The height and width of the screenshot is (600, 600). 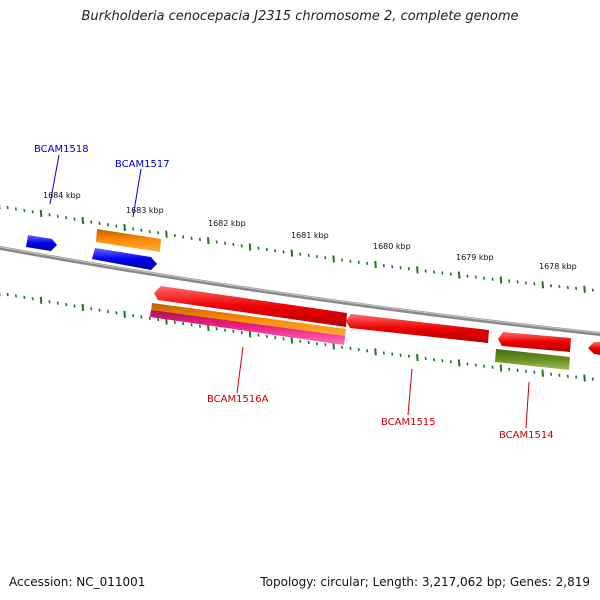 I want to click on gene-bcam1516a, so click(x=250, y=306).